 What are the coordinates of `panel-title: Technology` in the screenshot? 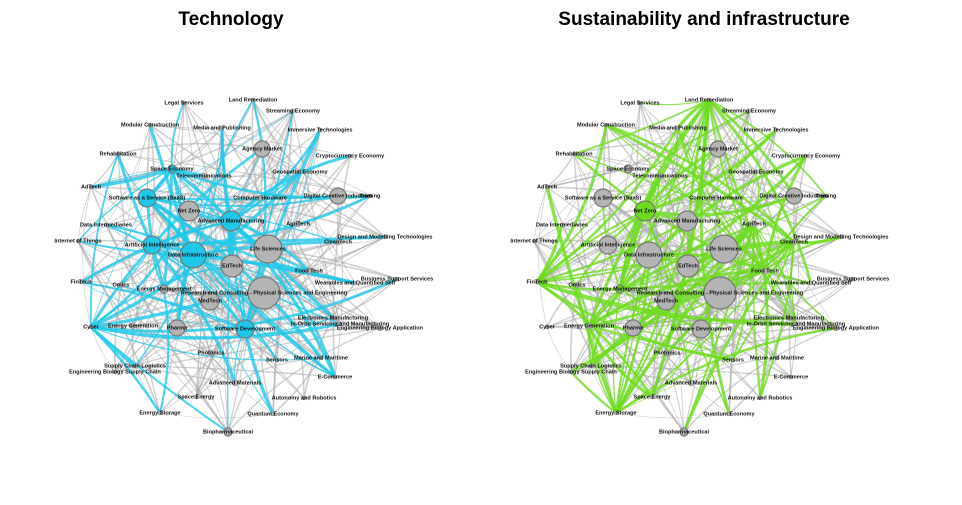 It's located at (231, 19).